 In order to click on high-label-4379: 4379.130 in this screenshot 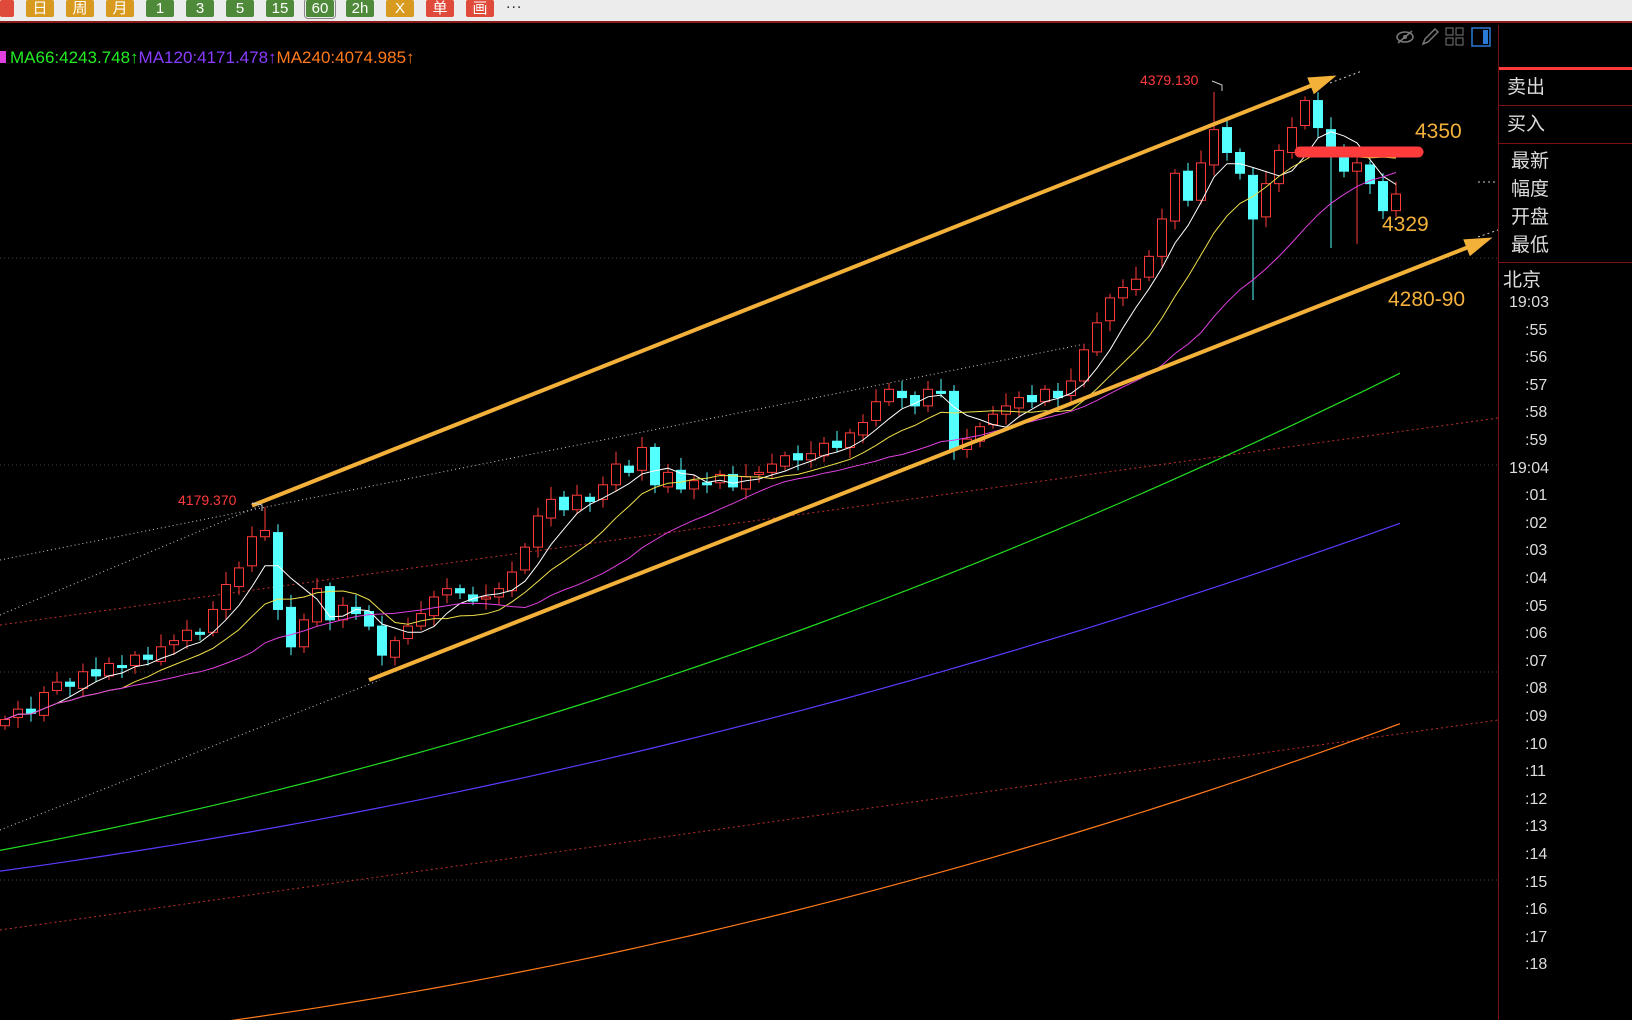, I will do `click(1169, 80)`.